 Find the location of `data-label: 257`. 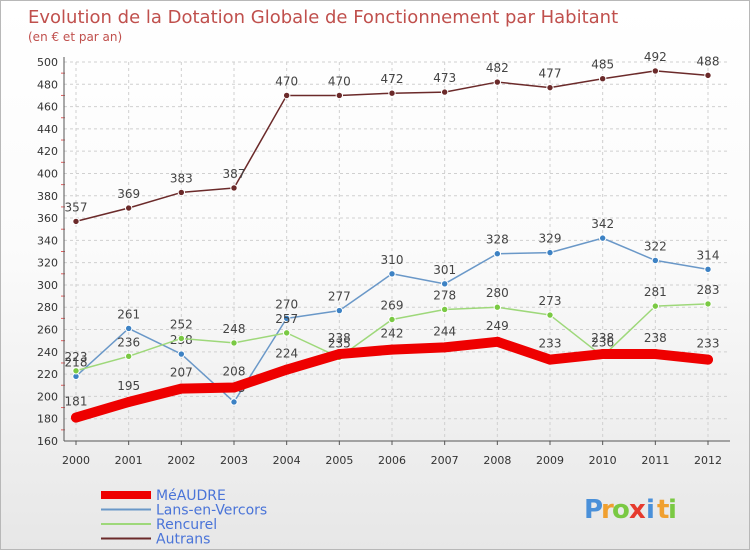

data-label: 257 is located at coordinates (286, 319).